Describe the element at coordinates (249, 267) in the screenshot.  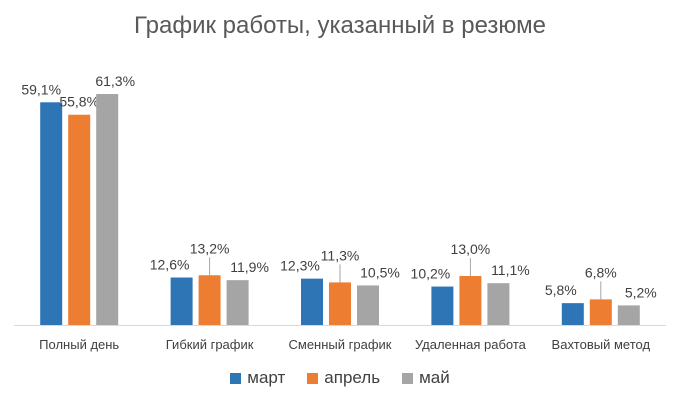
I see `data-label-май-1: 11,9%` at that location.